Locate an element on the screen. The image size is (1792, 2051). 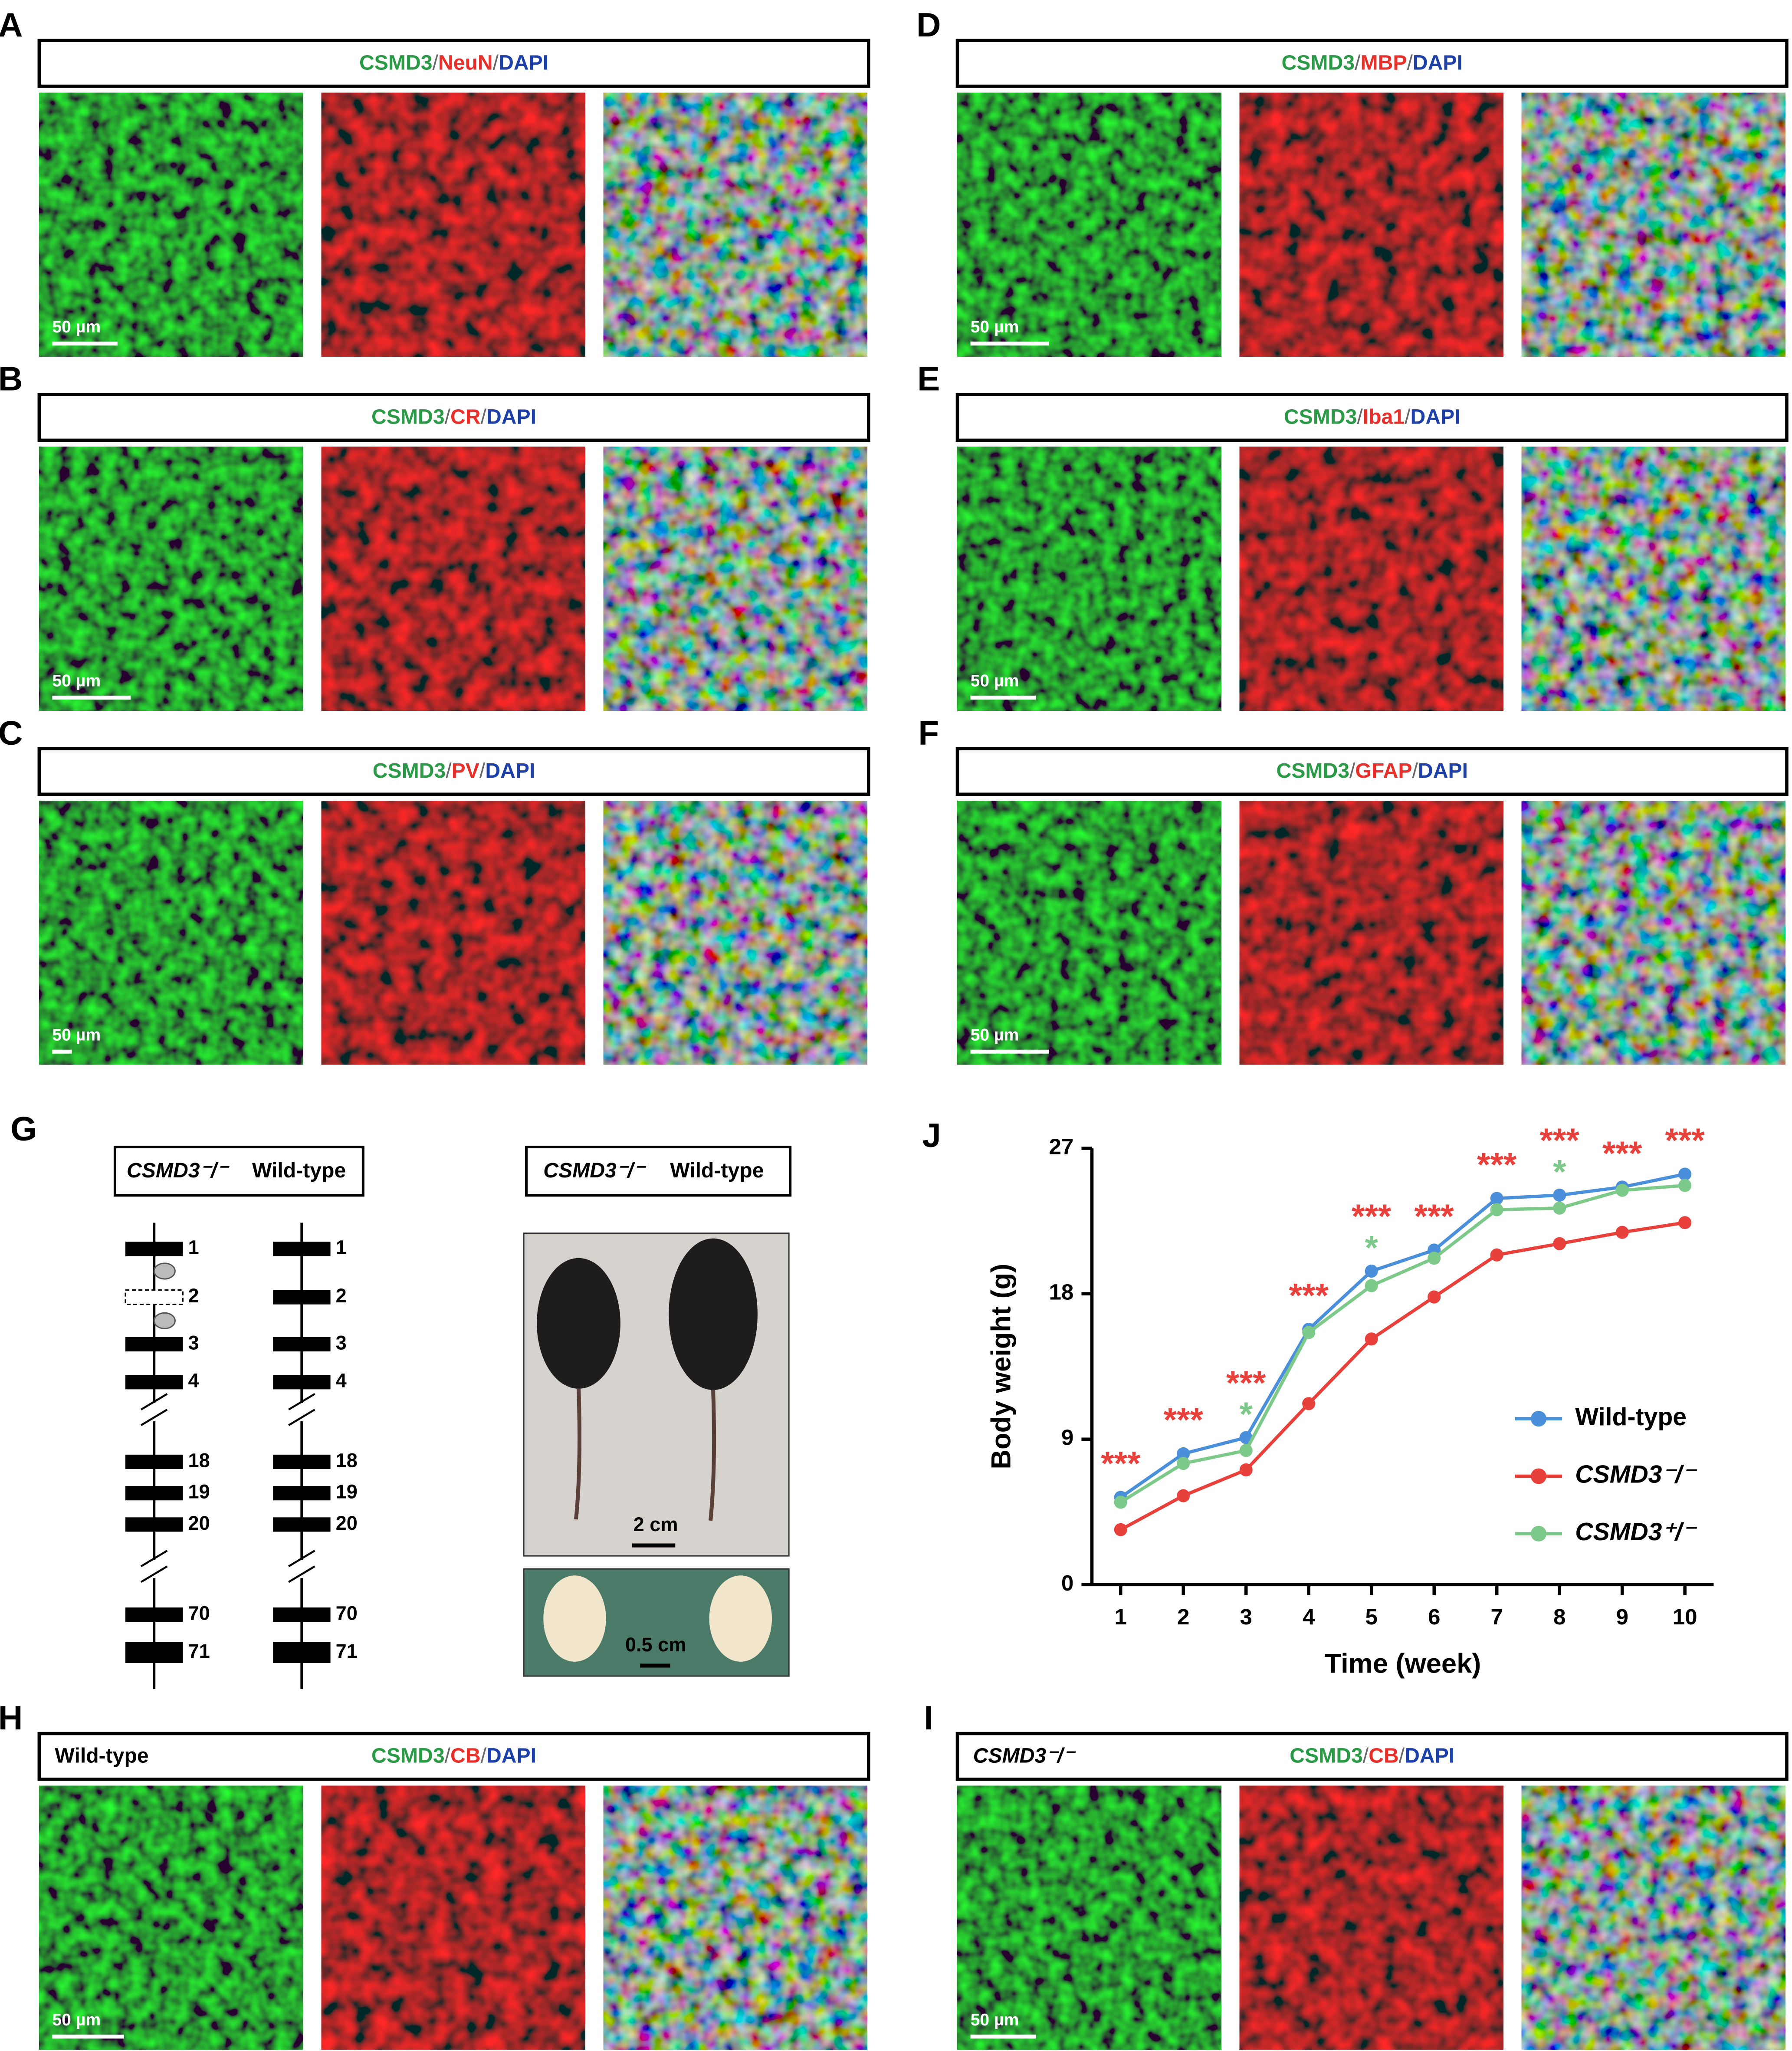
genotype: Wild-type is located at coordinates (717, 1170).